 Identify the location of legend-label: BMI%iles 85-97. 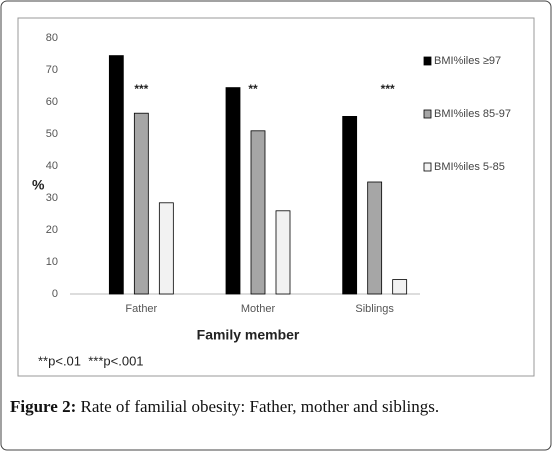
(472, 114).